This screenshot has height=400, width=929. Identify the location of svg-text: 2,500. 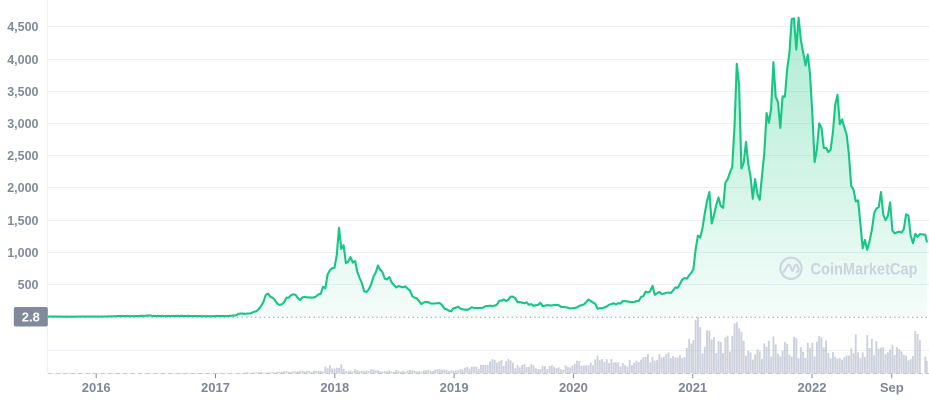
(22, 156).